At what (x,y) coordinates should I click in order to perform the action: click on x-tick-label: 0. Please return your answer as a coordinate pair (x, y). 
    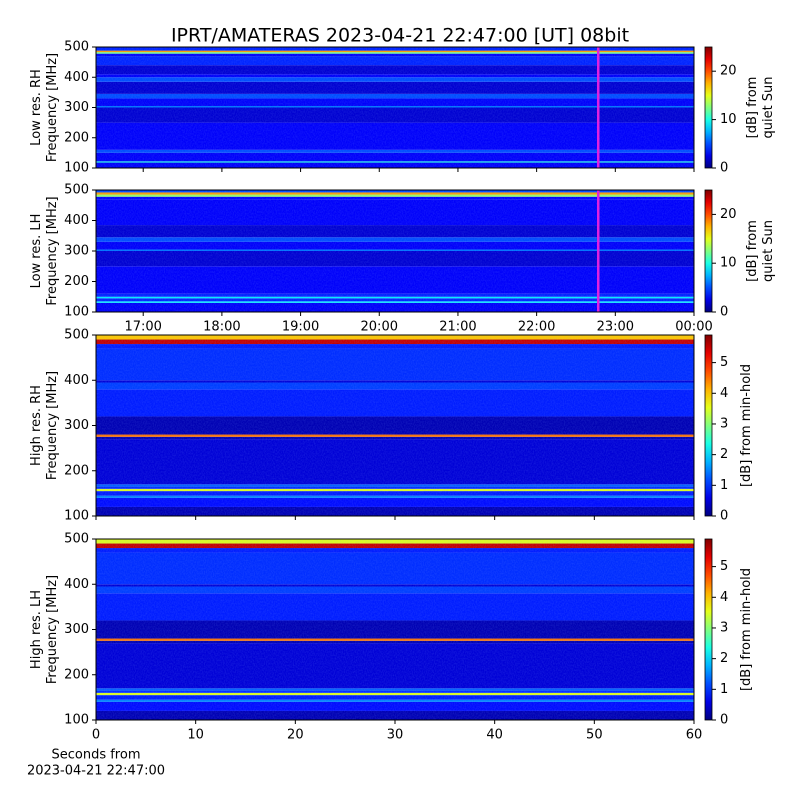
    Looking at the image, I should click on (96, 735).